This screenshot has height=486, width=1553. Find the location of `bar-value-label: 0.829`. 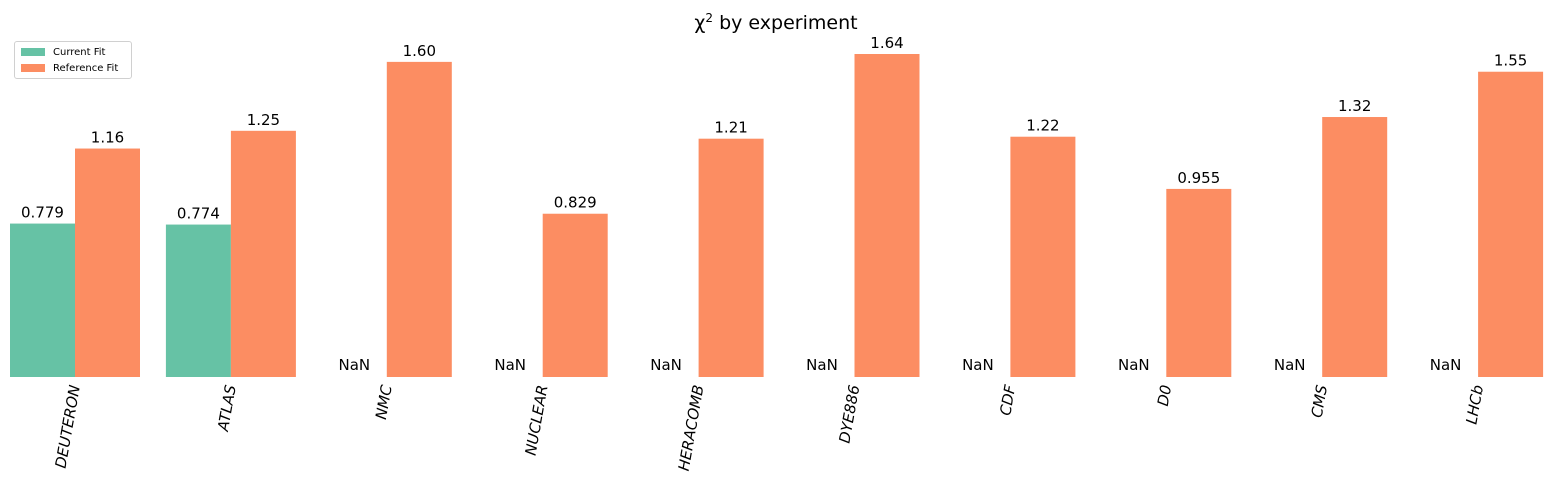

bar-value-label: 0.829 is located at coordinates (575, 203).